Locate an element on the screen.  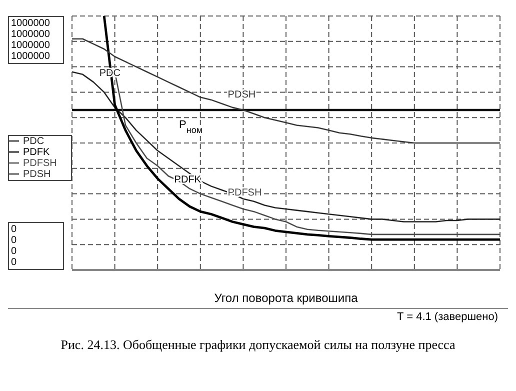
text: Рис. 24.13. Обобщенные графики допускаемой силы на ползуне пресса is located at coordinates (258, 345).